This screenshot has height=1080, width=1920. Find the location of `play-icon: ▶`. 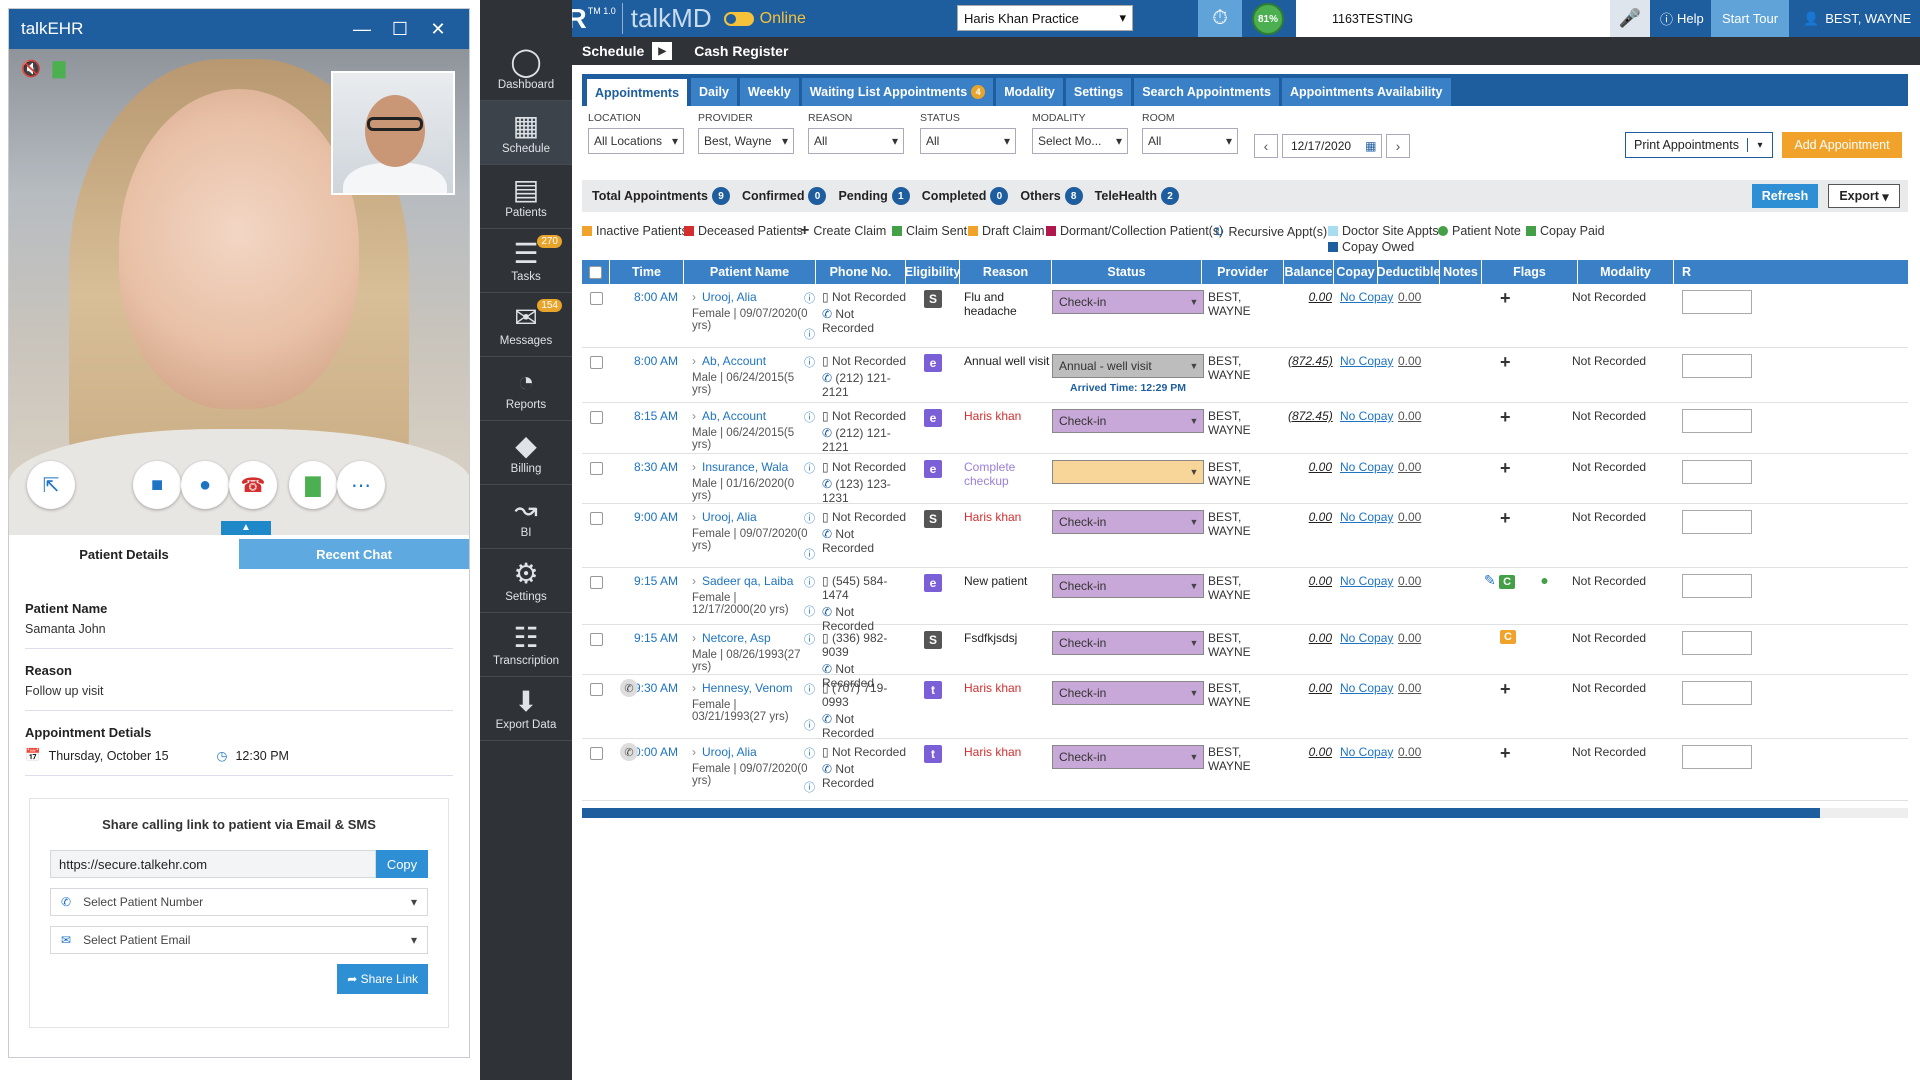

play-icon: ▶ is located at coordinates (662, 51).